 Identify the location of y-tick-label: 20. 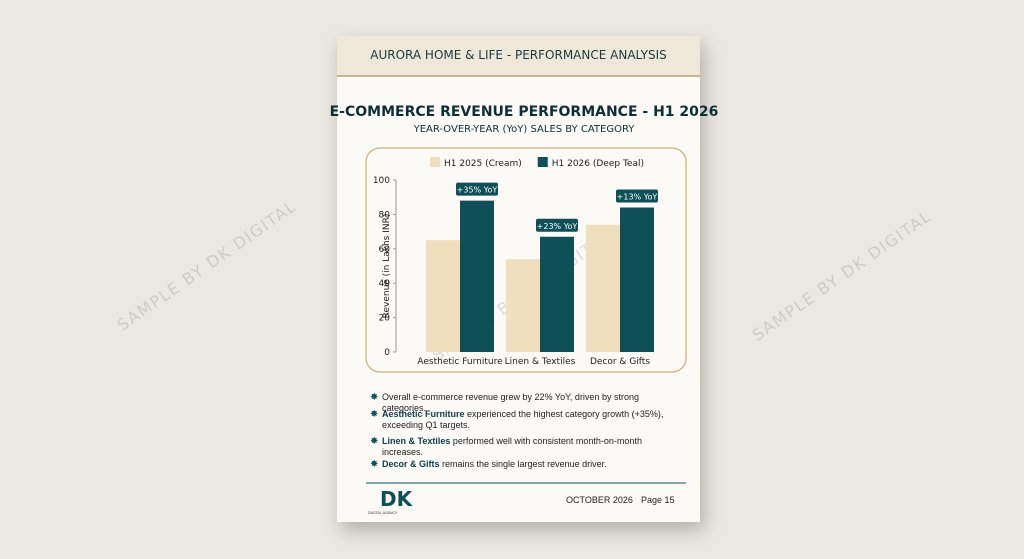
(385, 319).